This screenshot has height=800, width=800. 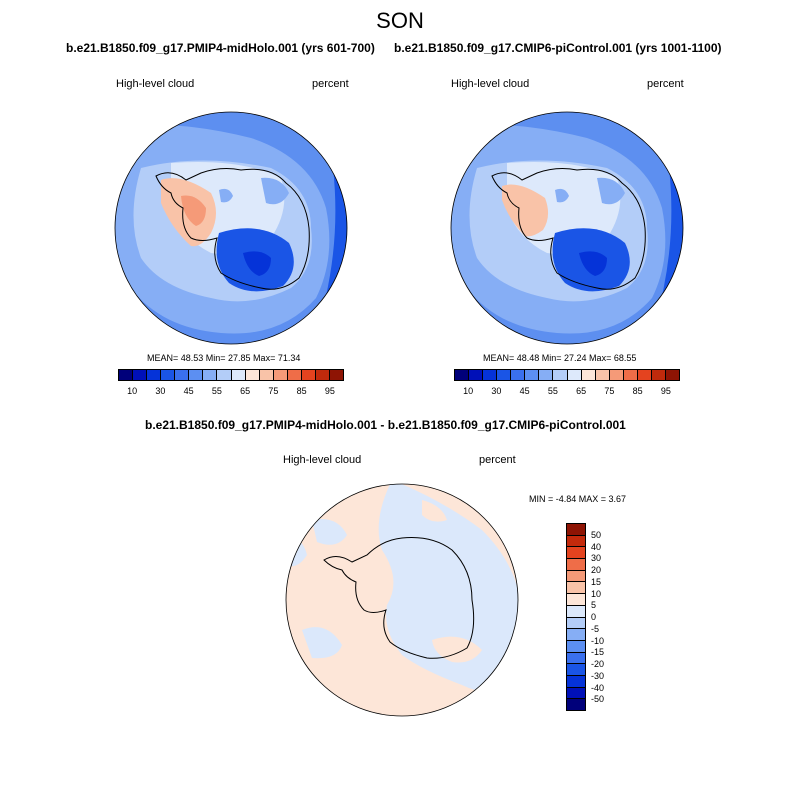 I want to click on panel2-colorbar-ticks: 10 30 45 55 65 75 85 95, so click(x=567, y=392).